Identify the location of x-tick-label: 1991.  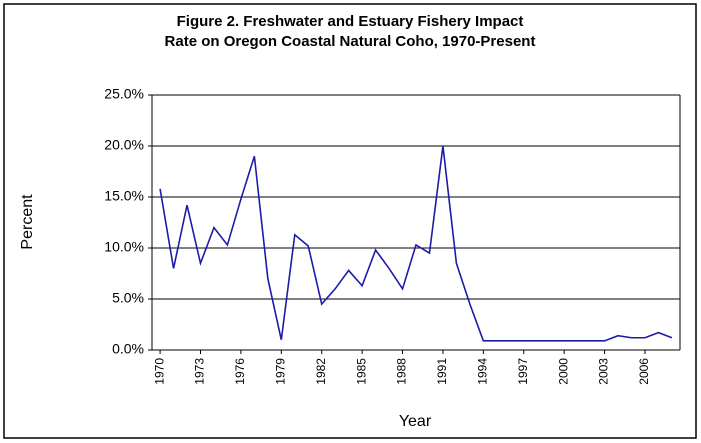
(442, 371).